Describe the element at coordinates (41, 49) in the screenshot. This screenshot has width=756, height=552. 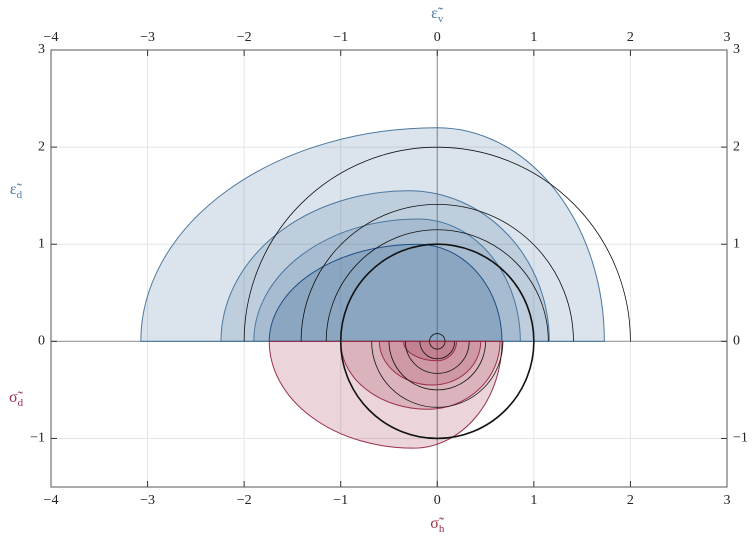
I see `y-tick-label: 3` at that location.